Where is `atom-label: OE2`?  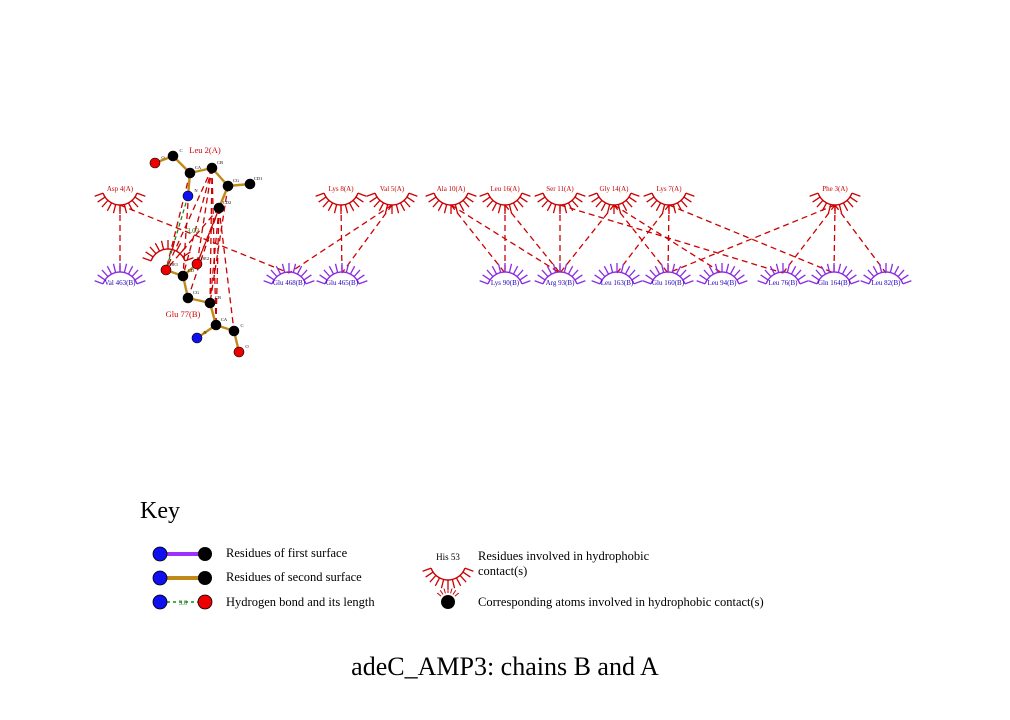 atom-label: OE2 is located at coordinates (205, 258).